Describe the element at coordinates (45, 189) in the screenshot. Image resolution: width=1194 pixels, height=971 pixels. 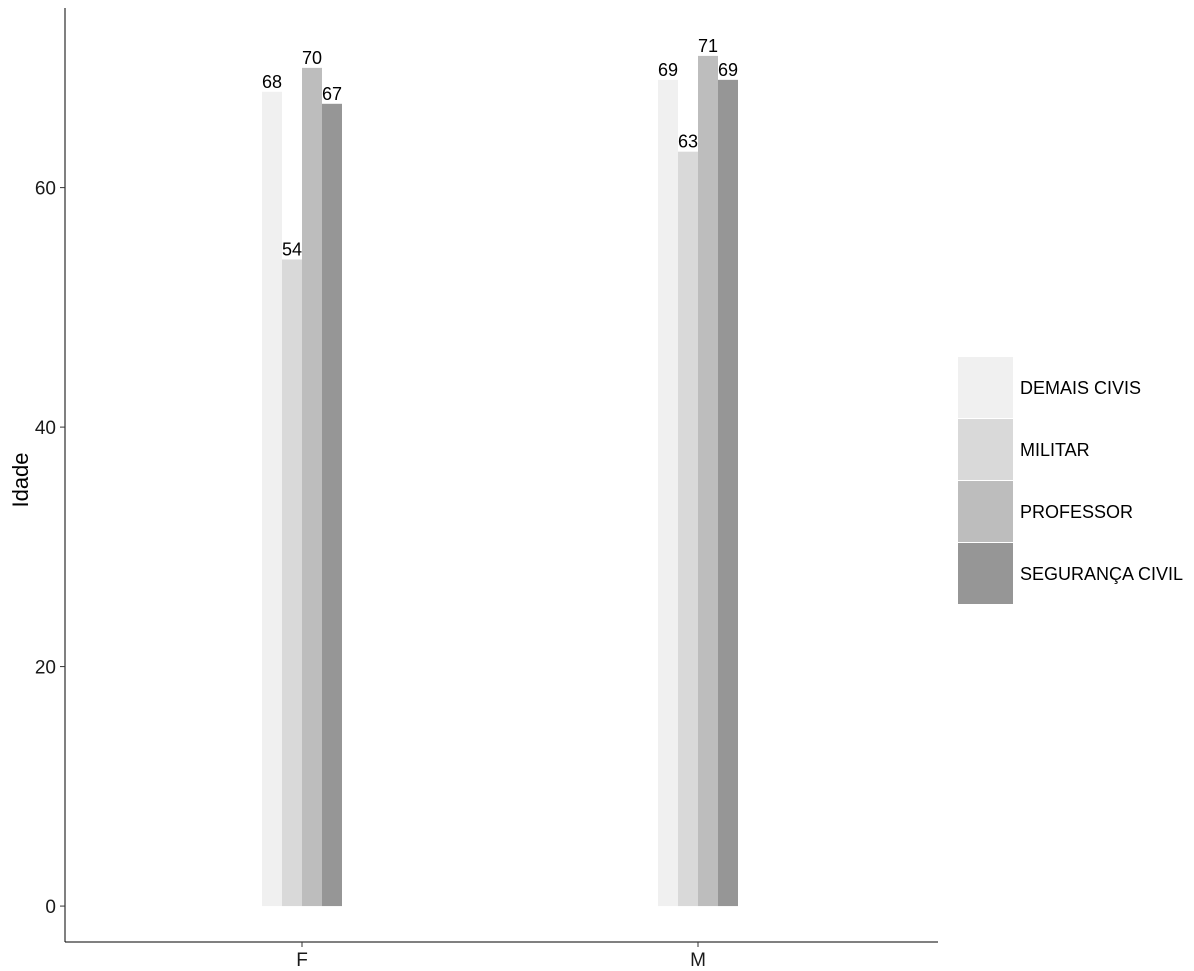
I see `y-tick-label: 60` at that location.